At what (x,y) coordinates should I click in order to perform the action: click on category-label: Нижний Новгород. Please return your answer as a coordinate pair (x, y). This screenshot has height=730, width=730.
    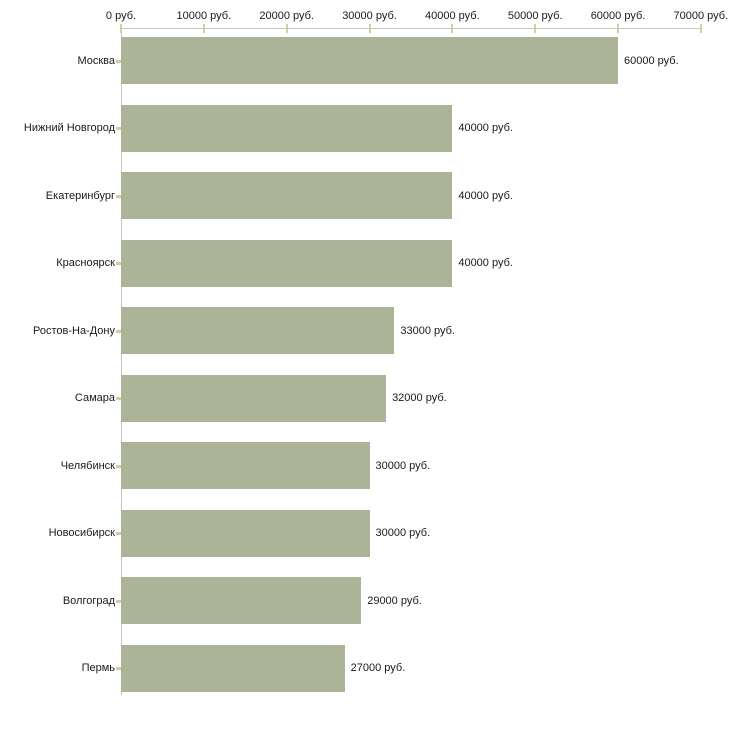
    Looking at the image, I should click on (69, 128).